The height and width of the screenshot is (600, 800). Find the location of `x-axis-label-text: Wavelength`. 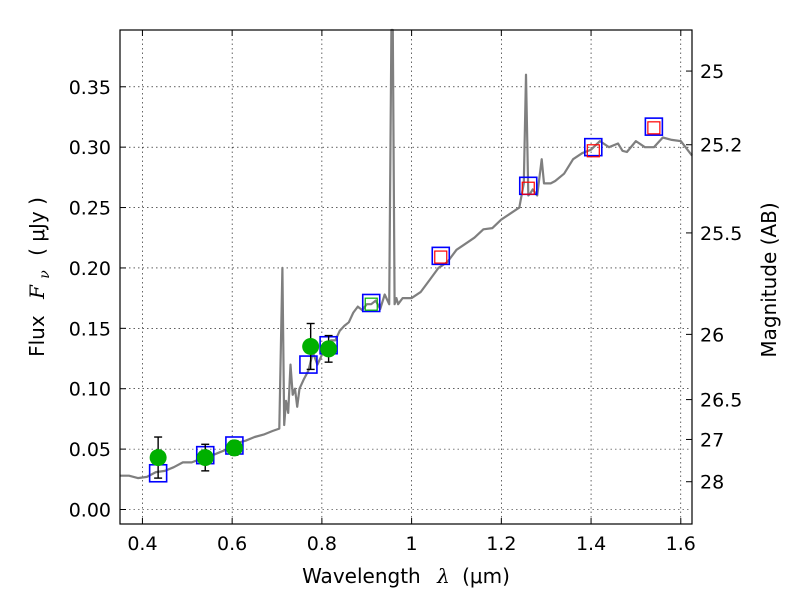

x-axis-label-text: Wavelength is located at coordinates (361, 576).